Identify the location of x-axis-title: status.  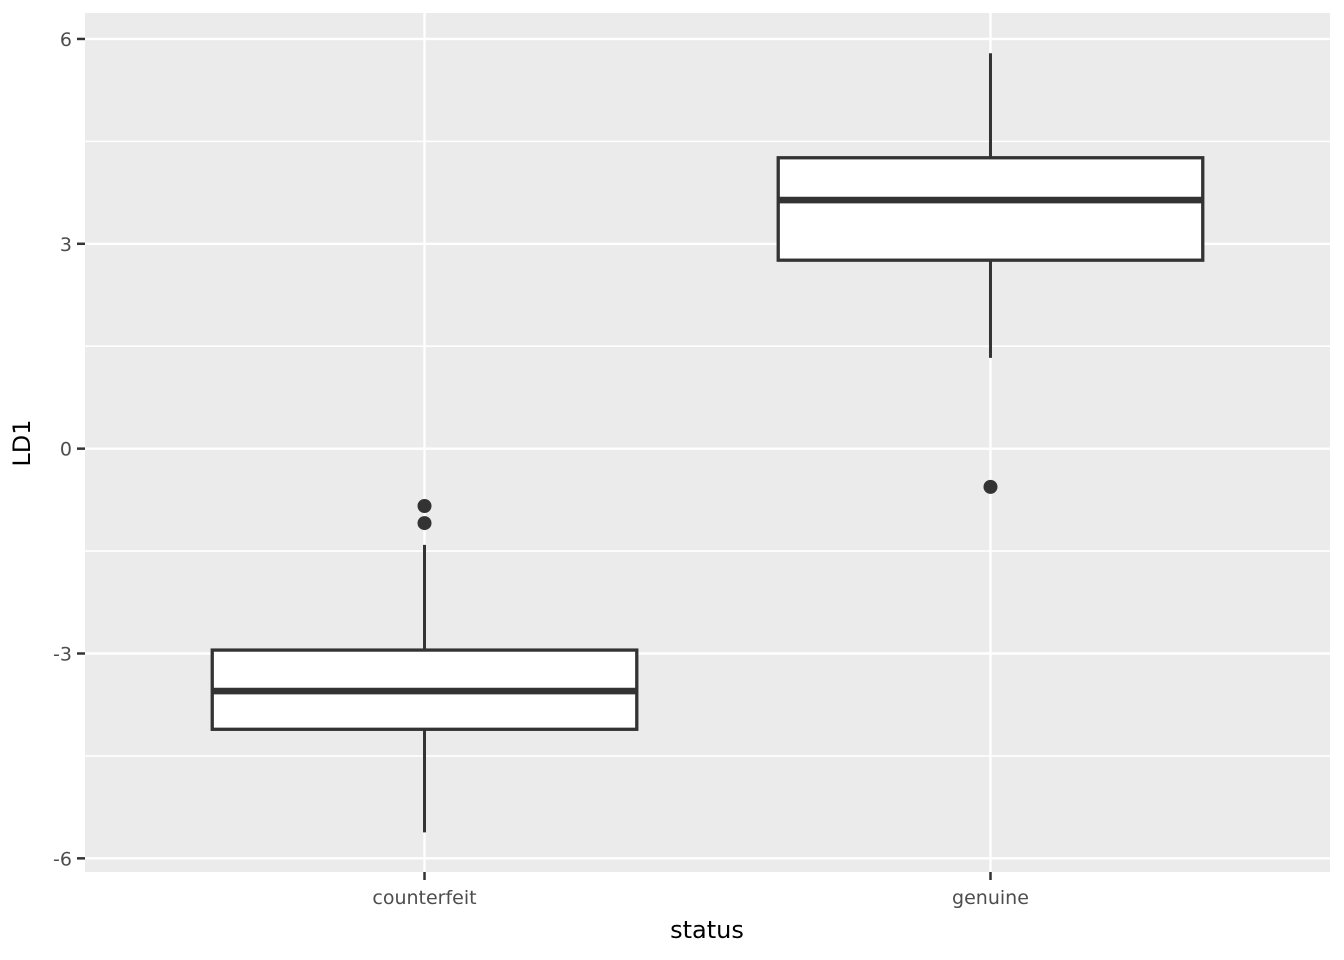
(707, 930).